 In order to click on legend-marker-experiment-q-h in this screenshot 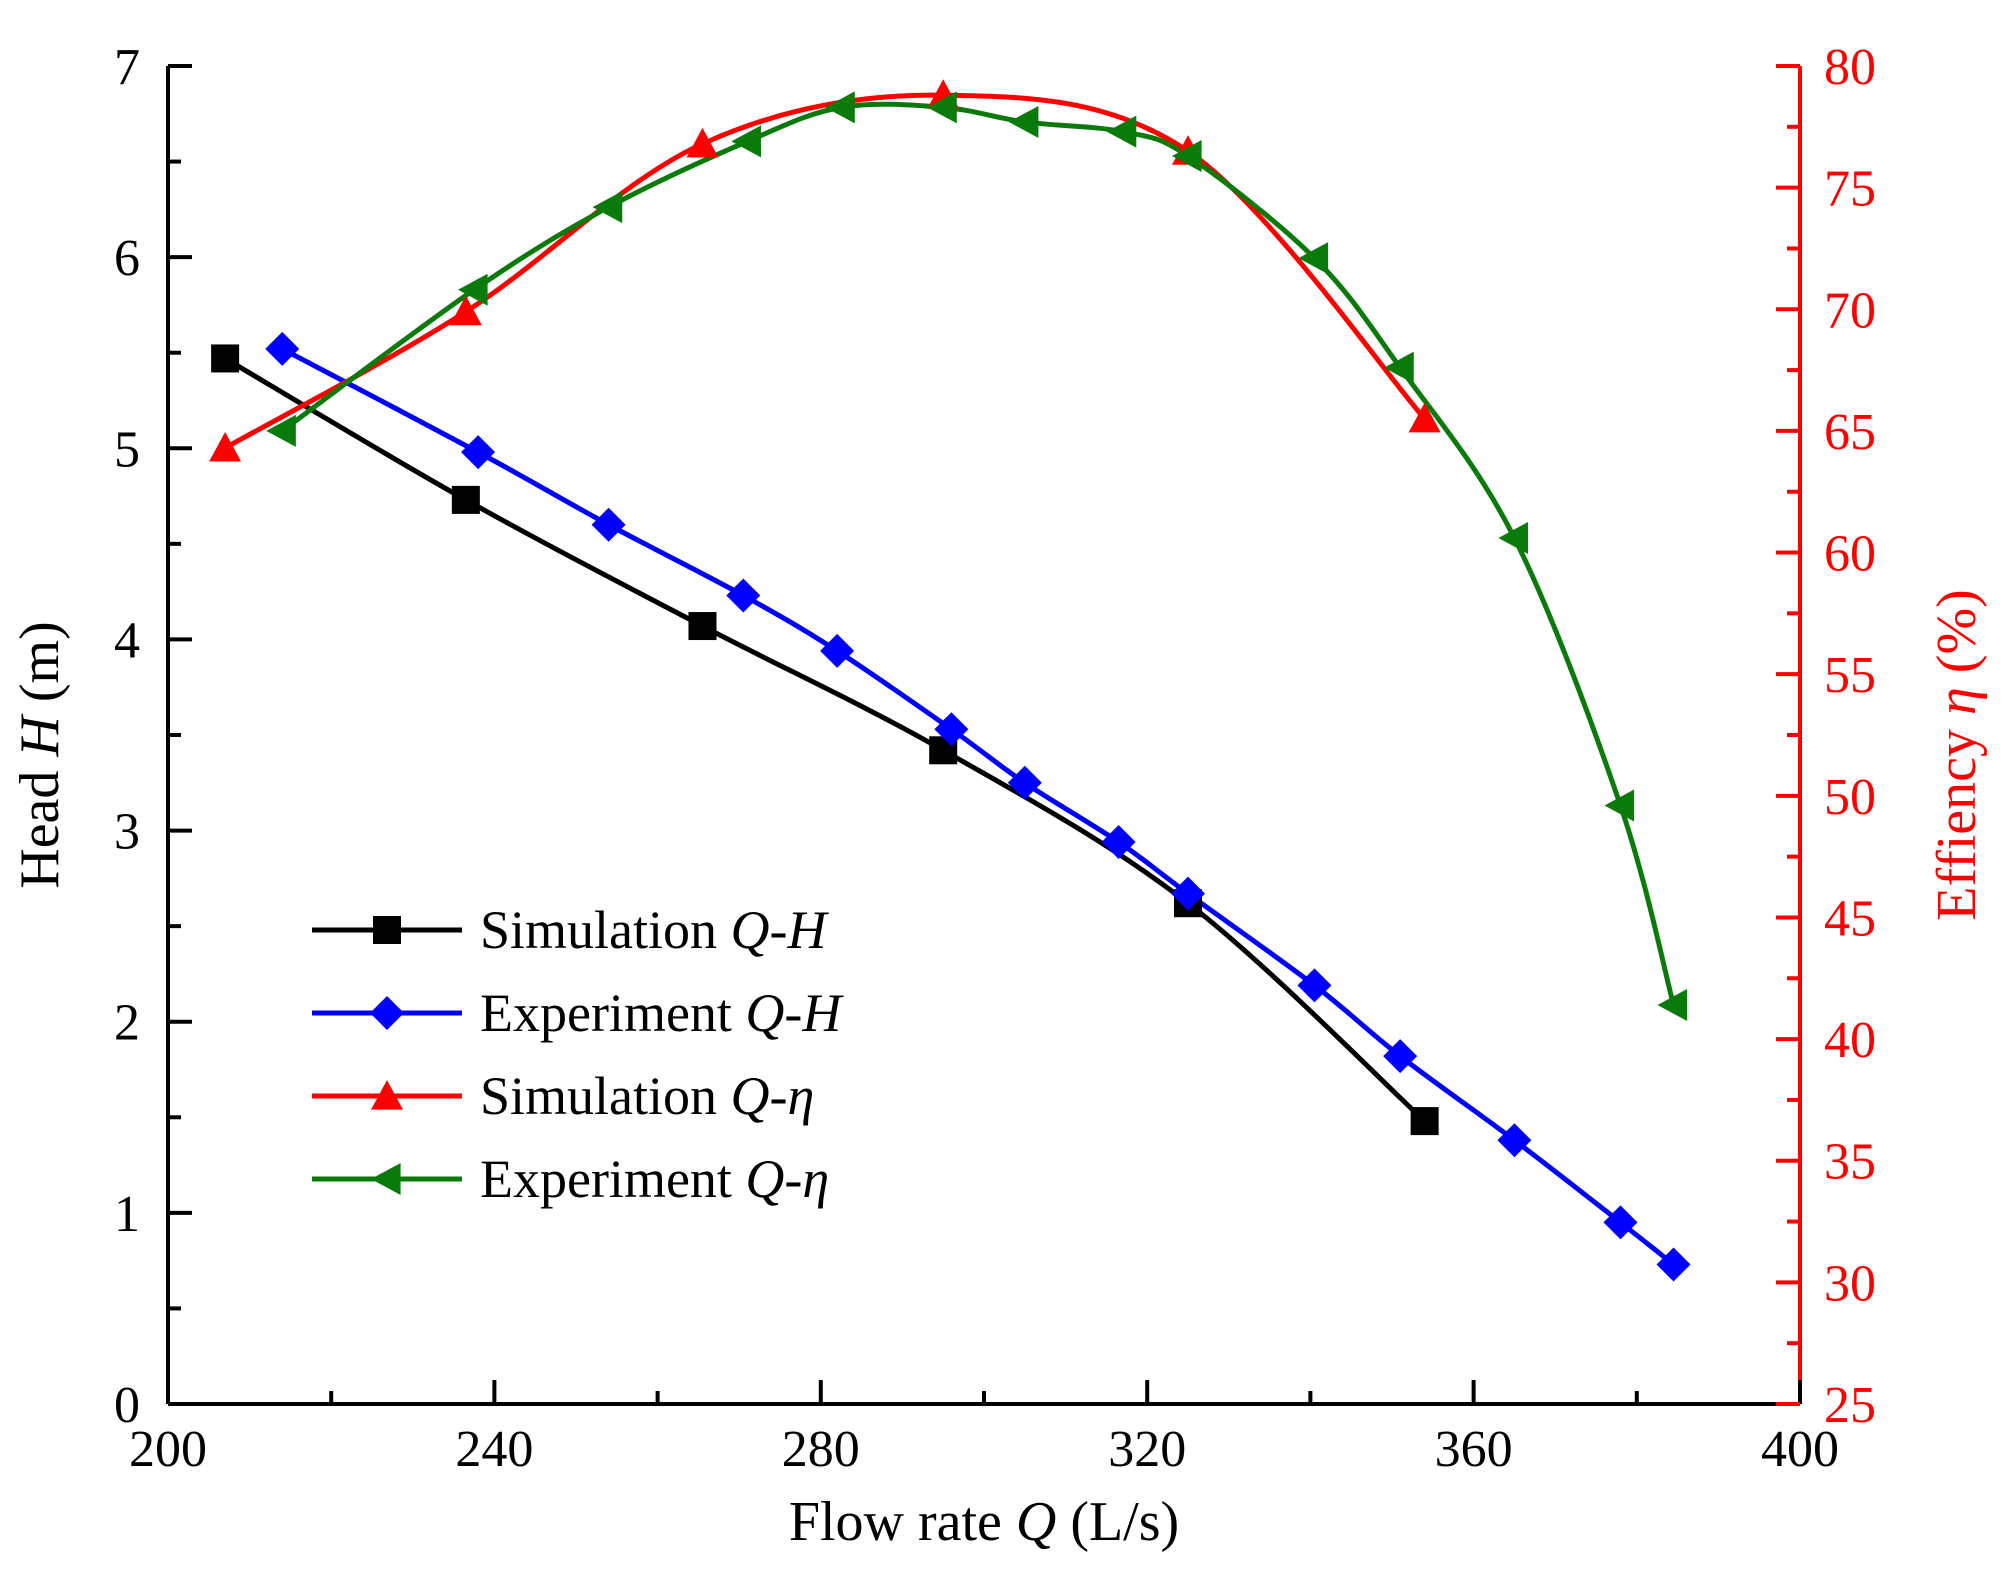, I will do `click(387, 1013)`.